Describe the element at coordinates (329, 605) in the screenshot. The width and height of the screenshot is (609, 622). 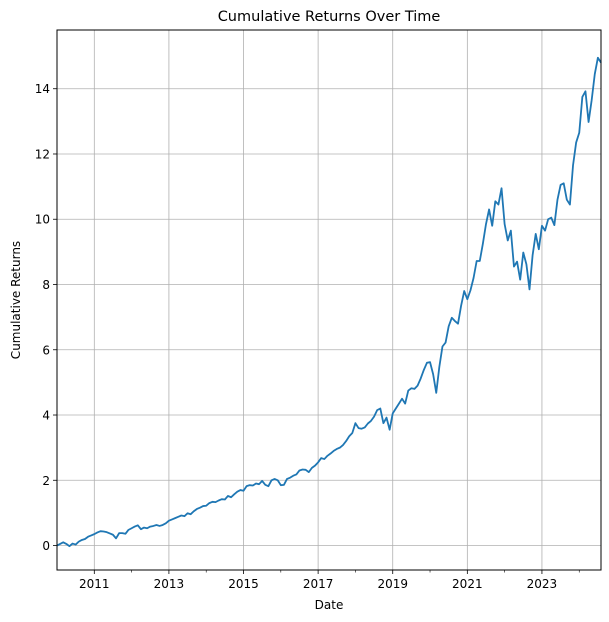
I see `x-axis-label: Date` at that location.